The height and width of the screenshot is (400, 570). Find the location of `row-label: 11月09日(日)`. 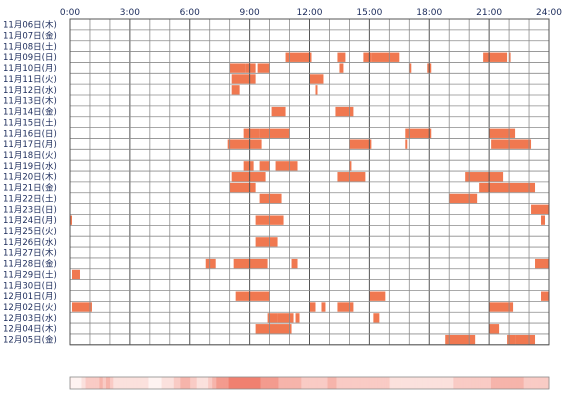

row-label: 11月09日(日) is located at coordinates (30, 58).